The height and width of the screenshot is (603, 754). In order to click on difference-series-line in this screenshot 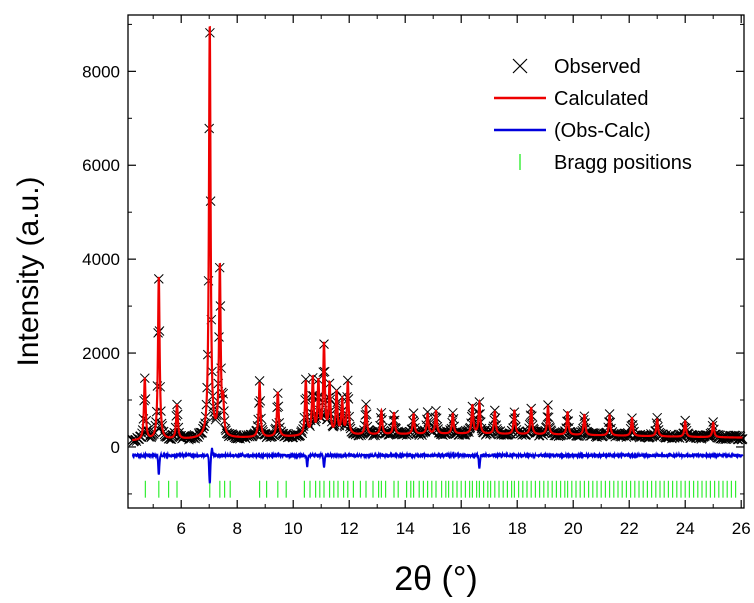, I will do `click(437, 465)`.